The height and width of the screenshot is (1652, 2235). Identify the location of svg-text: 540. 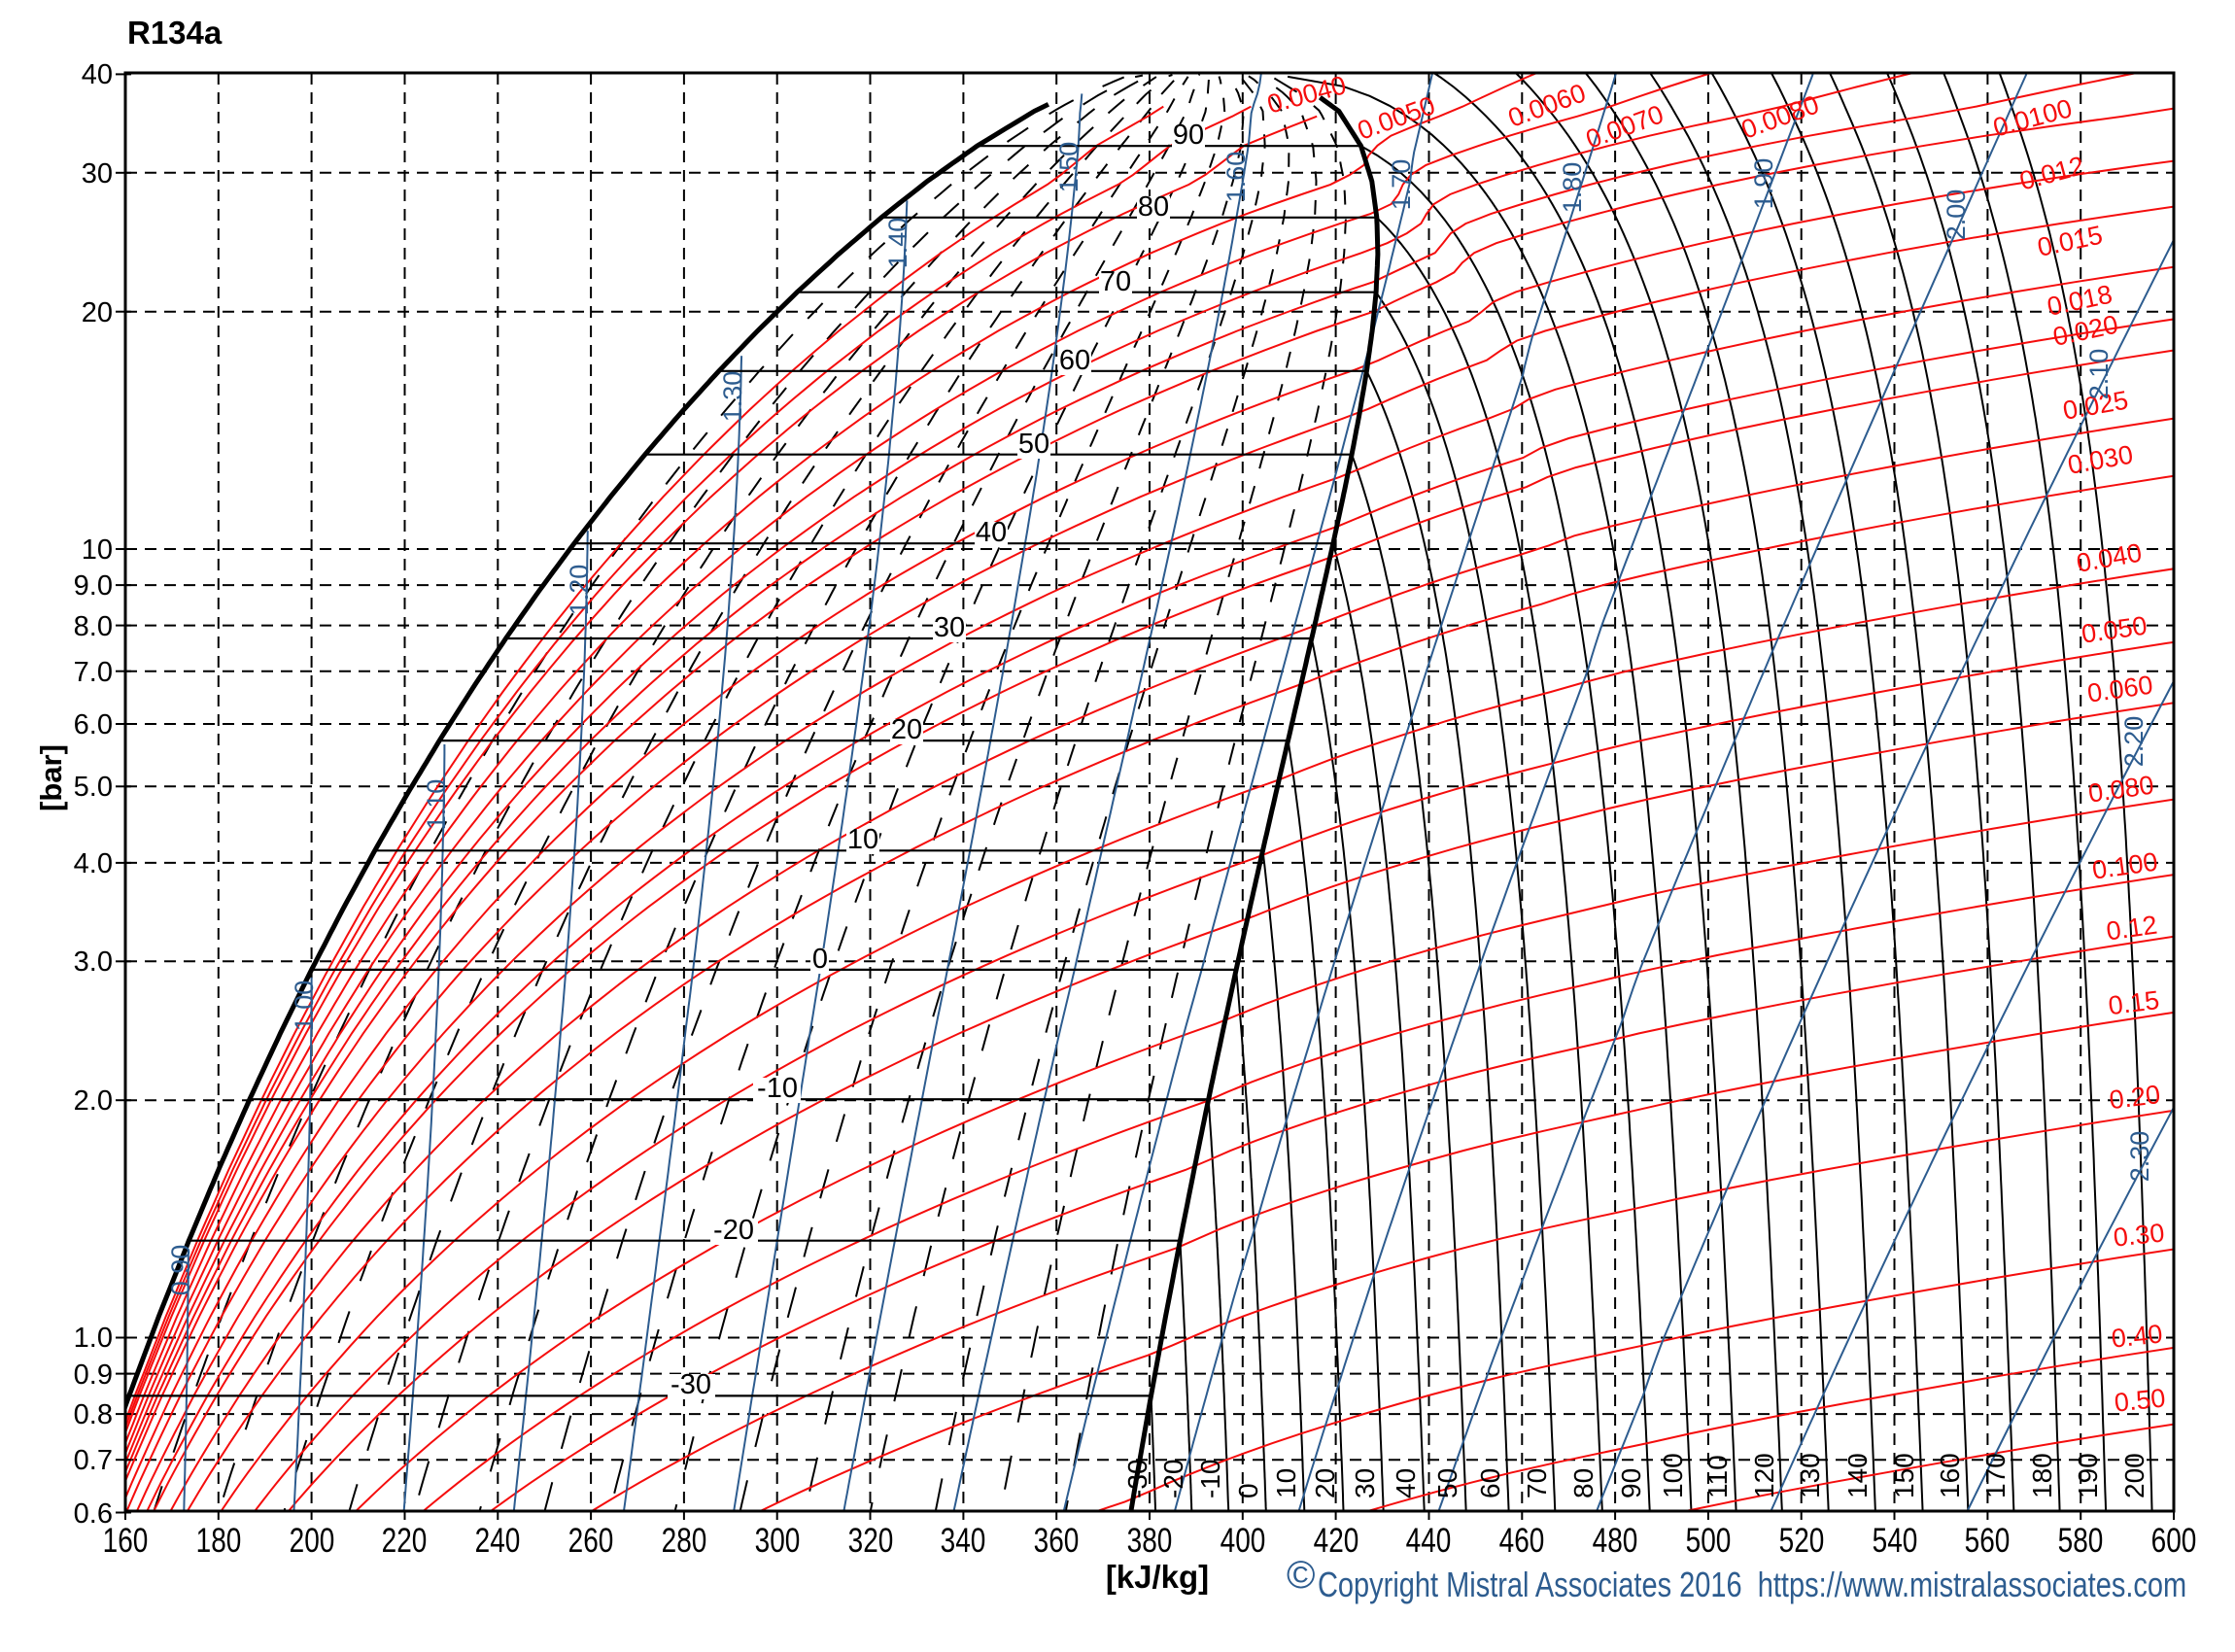
(1895, 1541).